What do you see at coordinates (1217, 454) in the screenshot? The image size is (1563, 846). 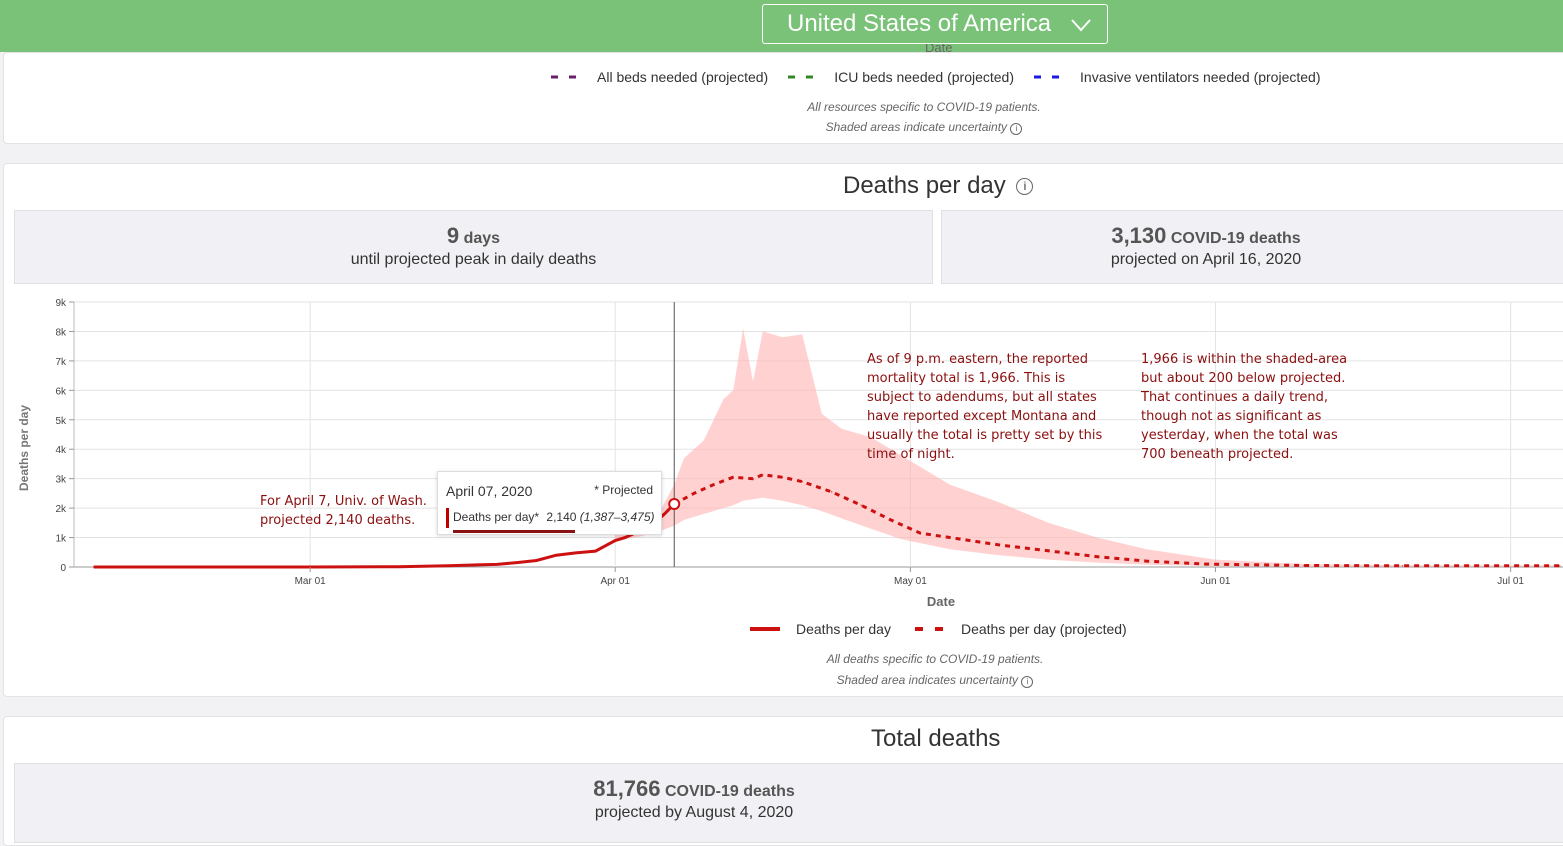 I see `annotation-line: 700 beneath projected.` at bounding box center [1217, 454].